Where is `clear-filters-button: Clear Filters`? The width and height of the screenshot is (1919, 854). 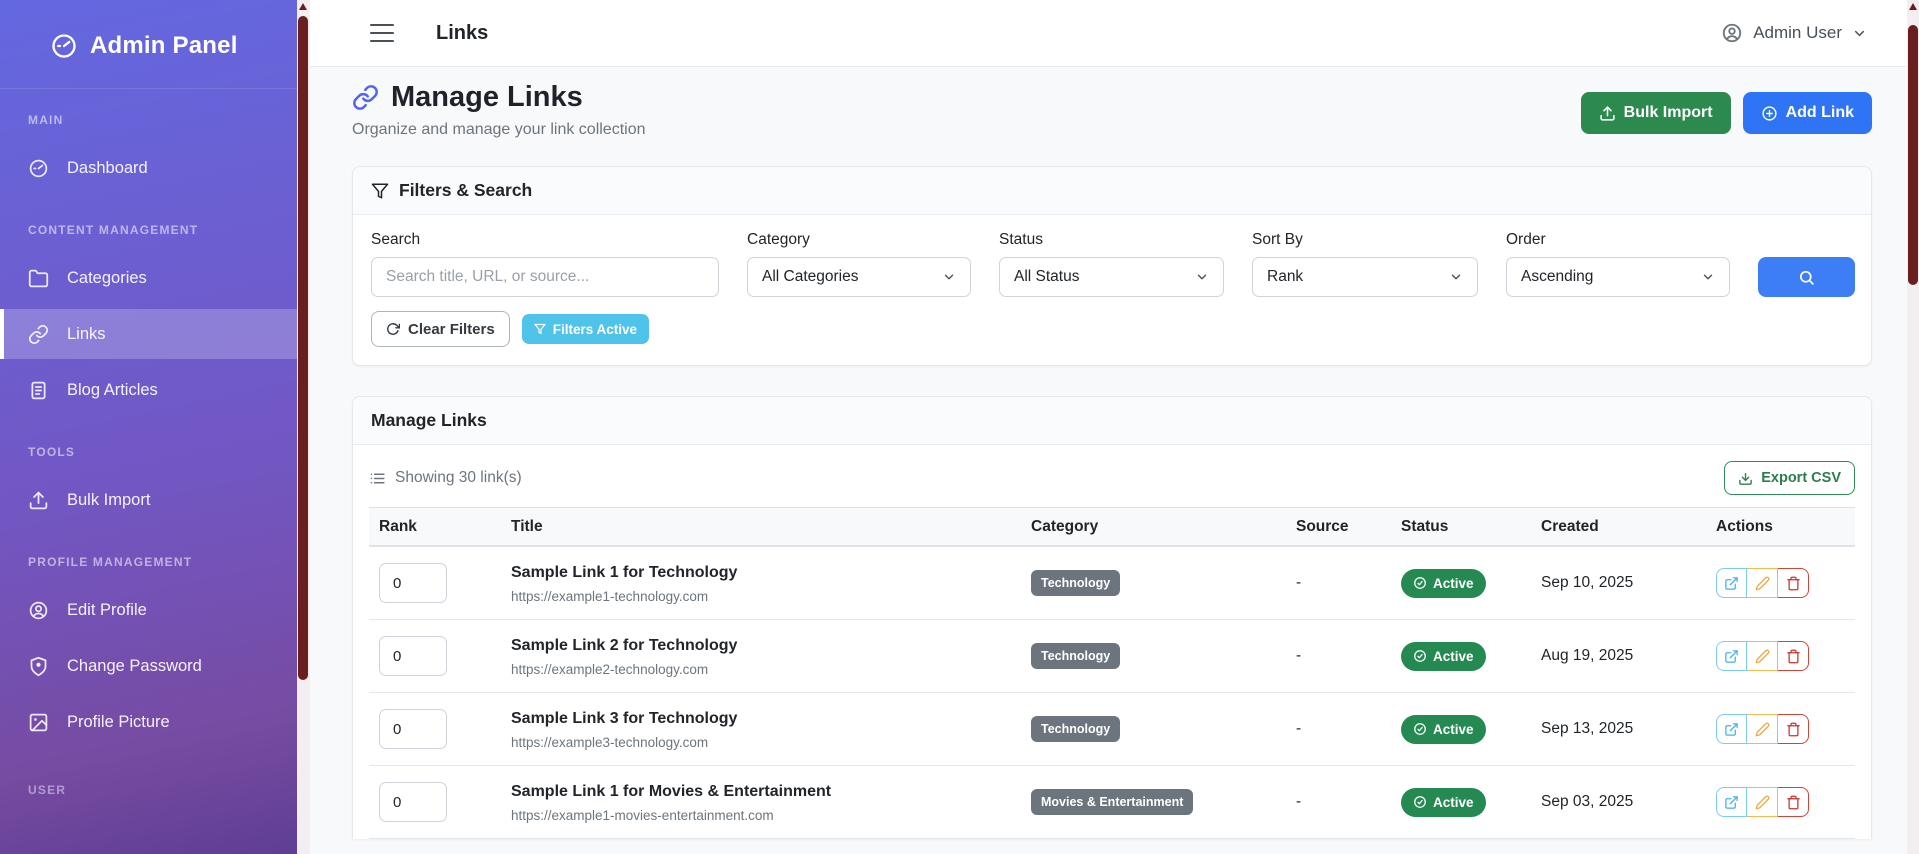 clear-filters-button: Clear Filters is located at coordinates (440, 329).